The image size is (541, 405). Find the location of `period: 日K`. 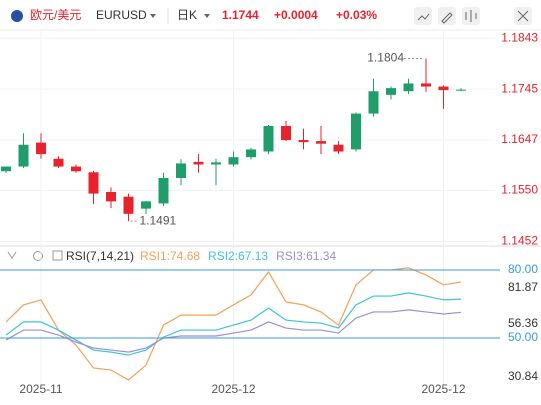

period: 日K is located at coordinates (187, 15).